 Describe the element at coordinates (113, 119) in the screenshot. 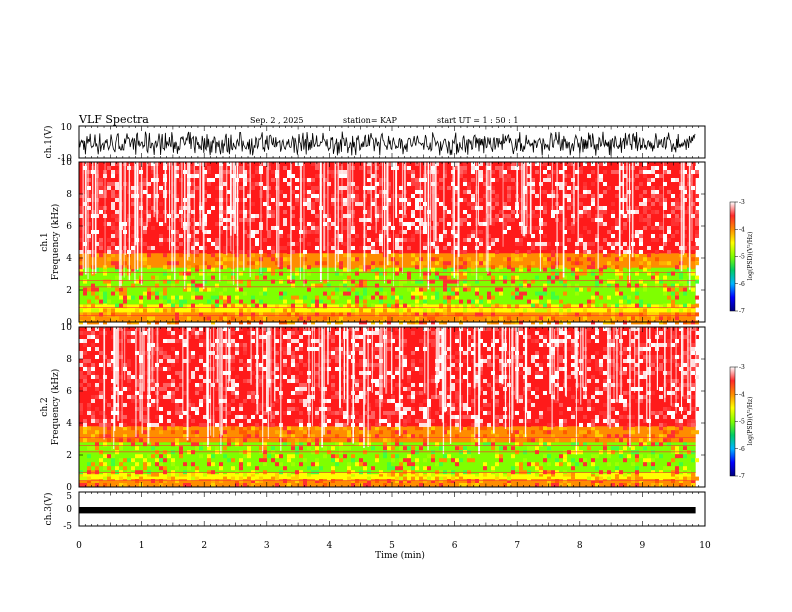

I see `chart-title: VLF Spectra` at that location.